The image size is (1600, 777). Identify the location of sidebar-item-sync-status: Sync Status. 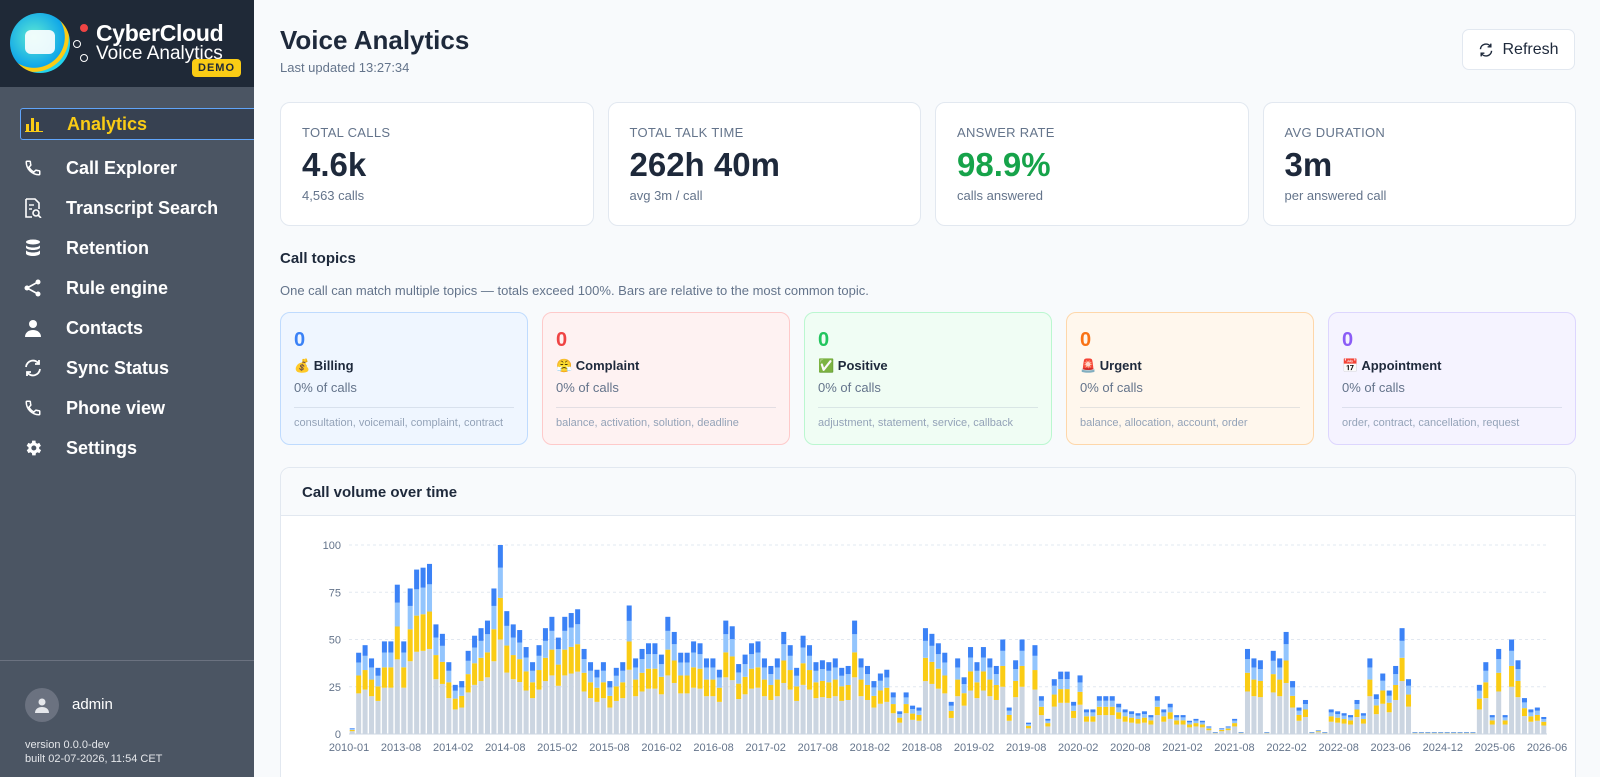
(127, 368).